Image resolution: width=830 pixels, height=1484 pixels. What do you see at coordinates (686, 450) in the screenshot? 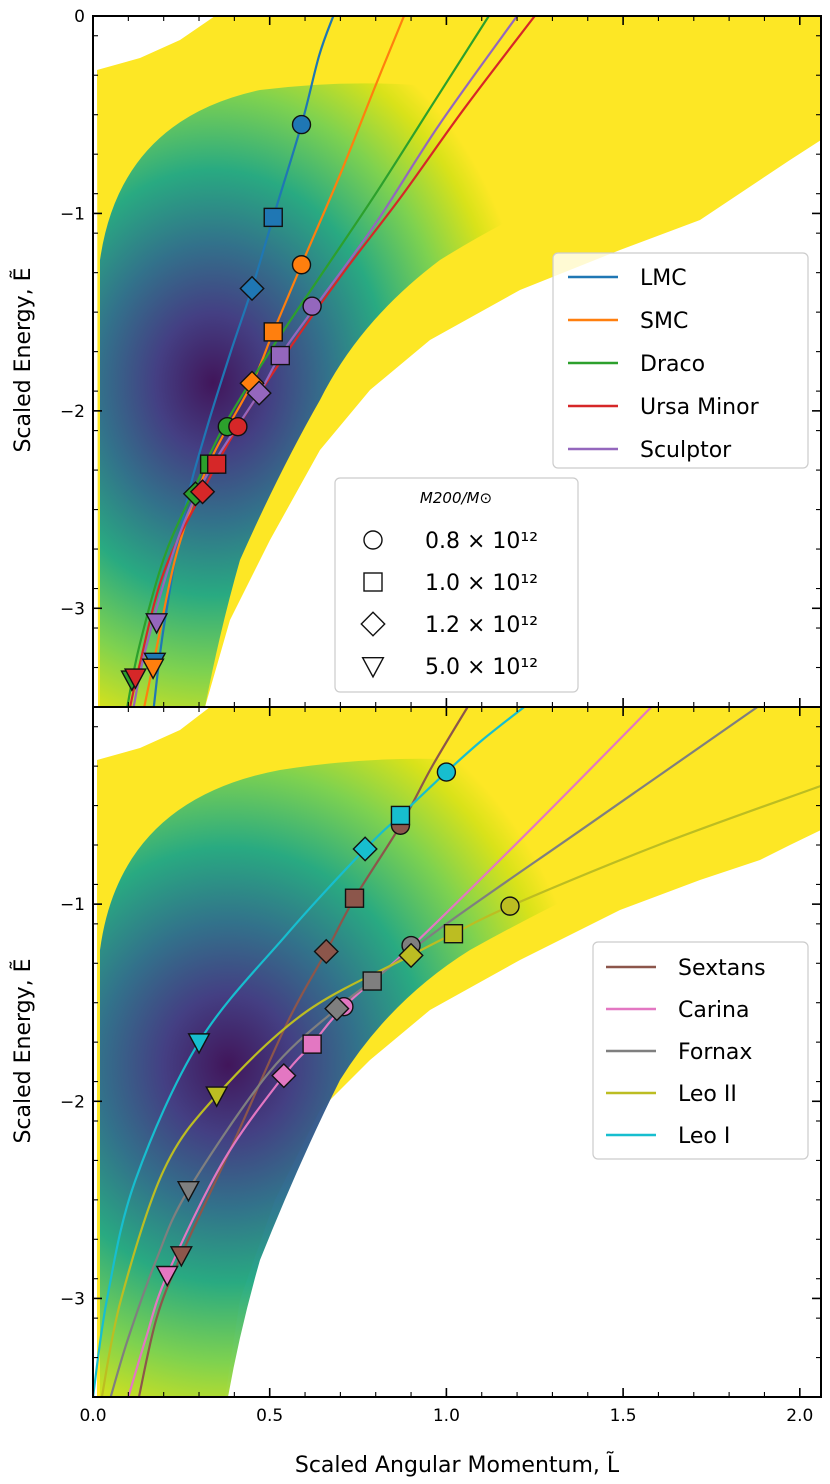
I see `legend-label: Sculptor` at bounding box center [686, 450].